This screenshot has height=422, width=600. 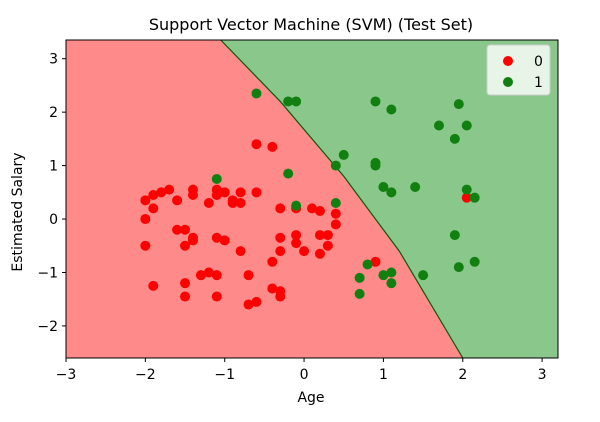 I want to click on x-tick-label: −2, so click(x=145, y=375).